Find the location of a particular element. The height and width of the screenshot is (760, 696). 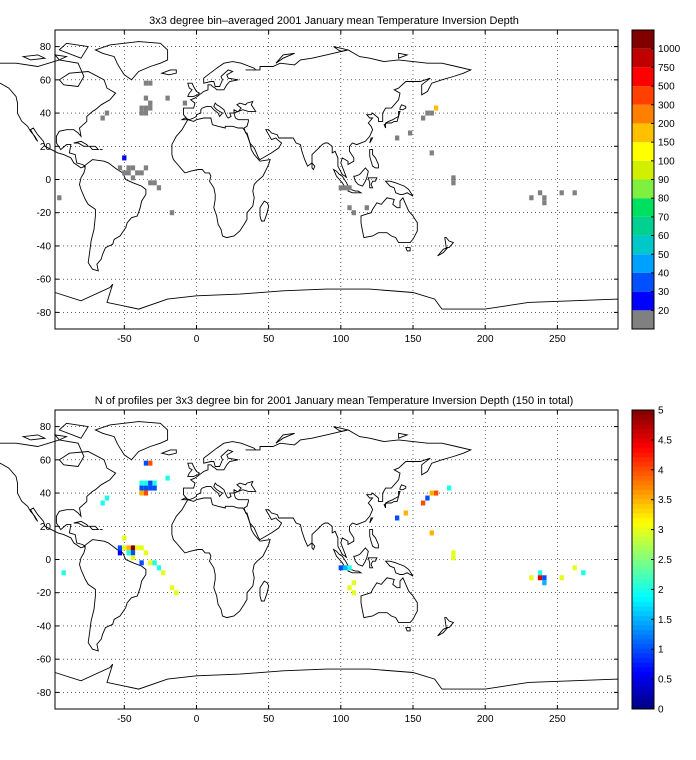

colorbar-label: 0 is located at coordinates (661, 710).